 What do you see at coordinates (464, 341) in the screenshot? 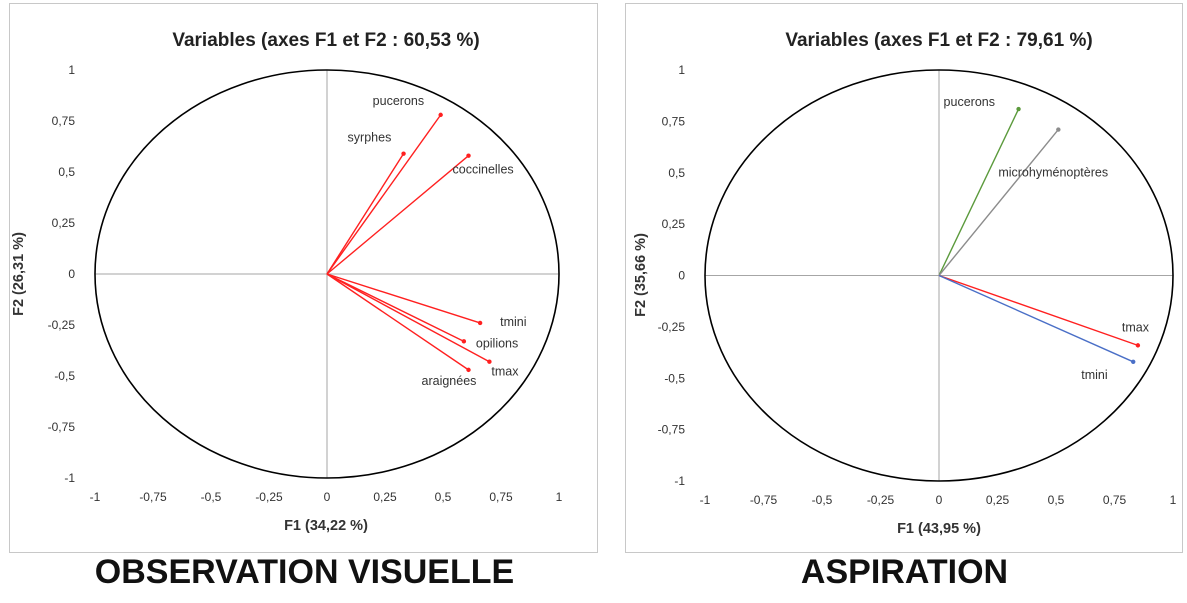
I see `vector-tip-opilions` at bounding box center [464, 341].